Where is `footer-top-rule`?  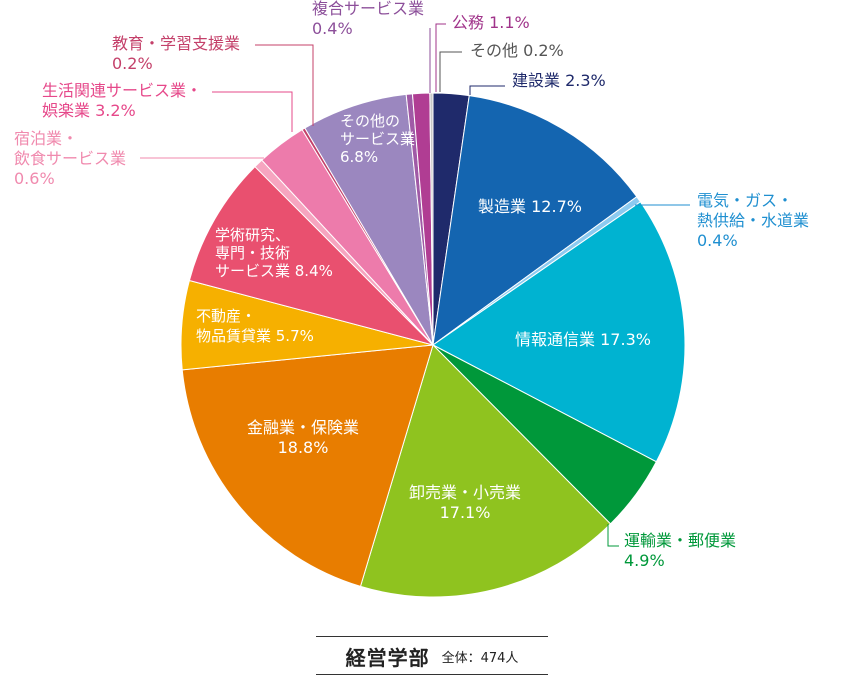
footer-top-rule is located at coordinates (432, 636).